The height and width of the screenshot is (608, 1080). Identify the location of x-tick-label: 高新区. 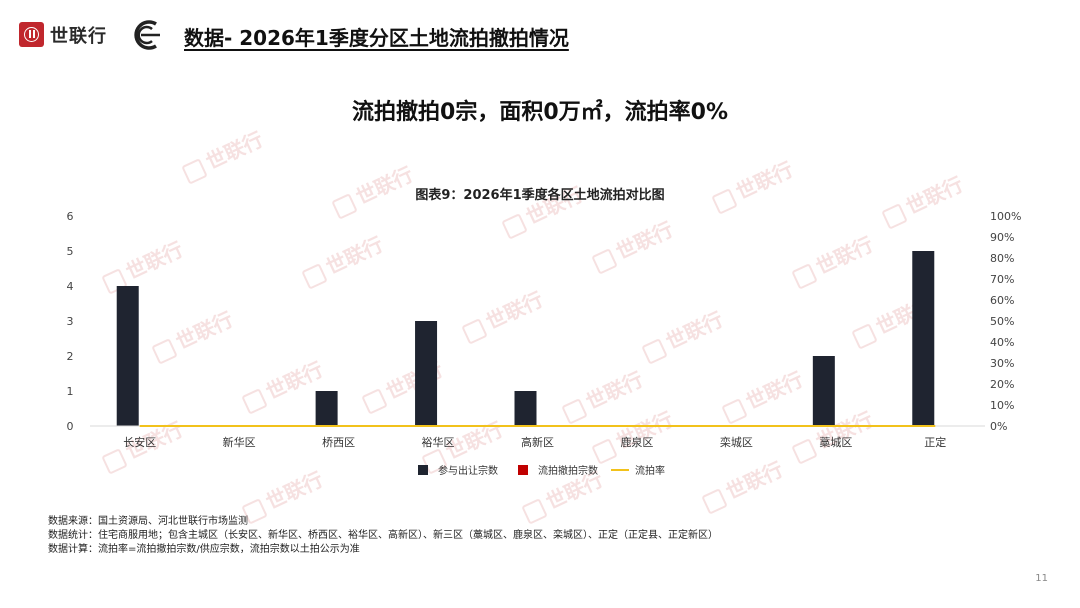
(537, 442).